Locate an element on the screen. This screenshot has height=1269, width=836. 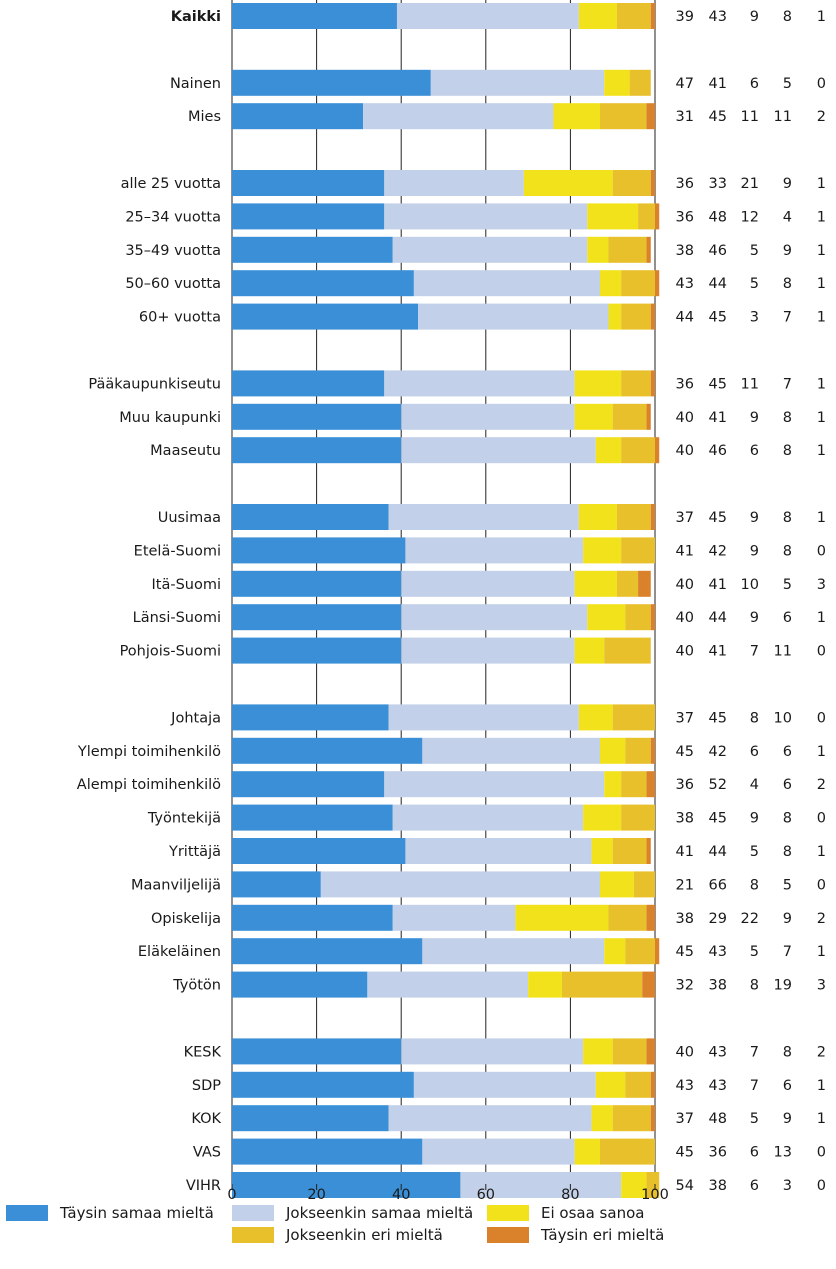
category-label: 25–34 vuotta is located at coordinates (173, 217).